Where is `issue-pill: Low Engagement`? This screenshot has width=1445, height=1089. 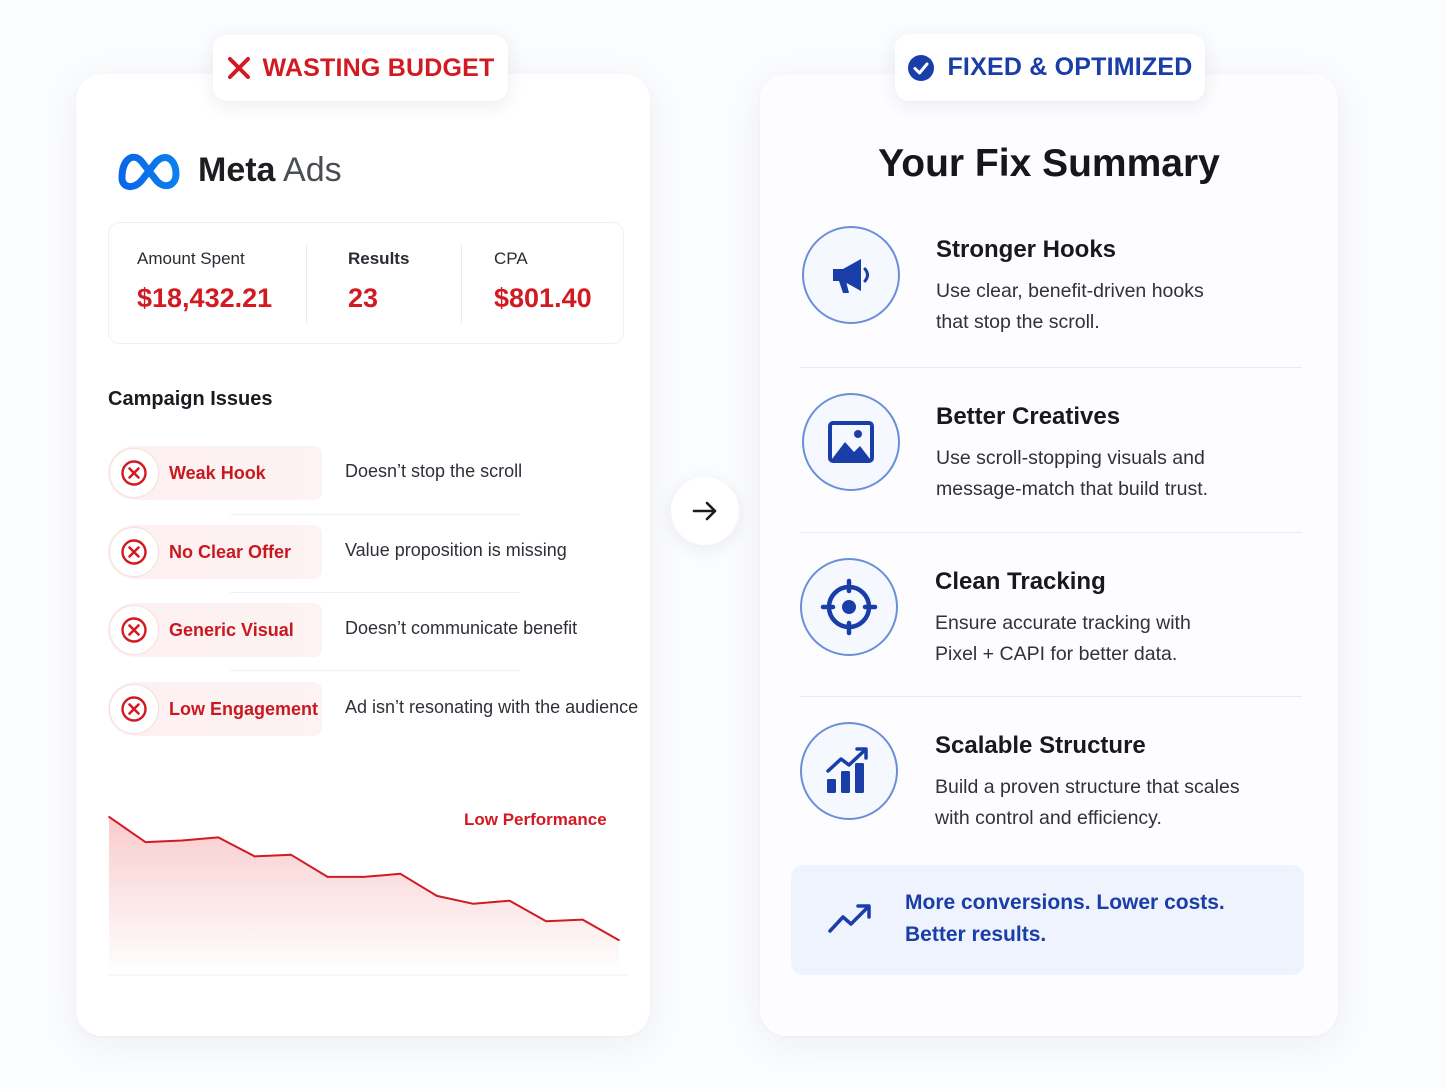
issue-pill: Low Engagement is located at coordinates (215, 709).